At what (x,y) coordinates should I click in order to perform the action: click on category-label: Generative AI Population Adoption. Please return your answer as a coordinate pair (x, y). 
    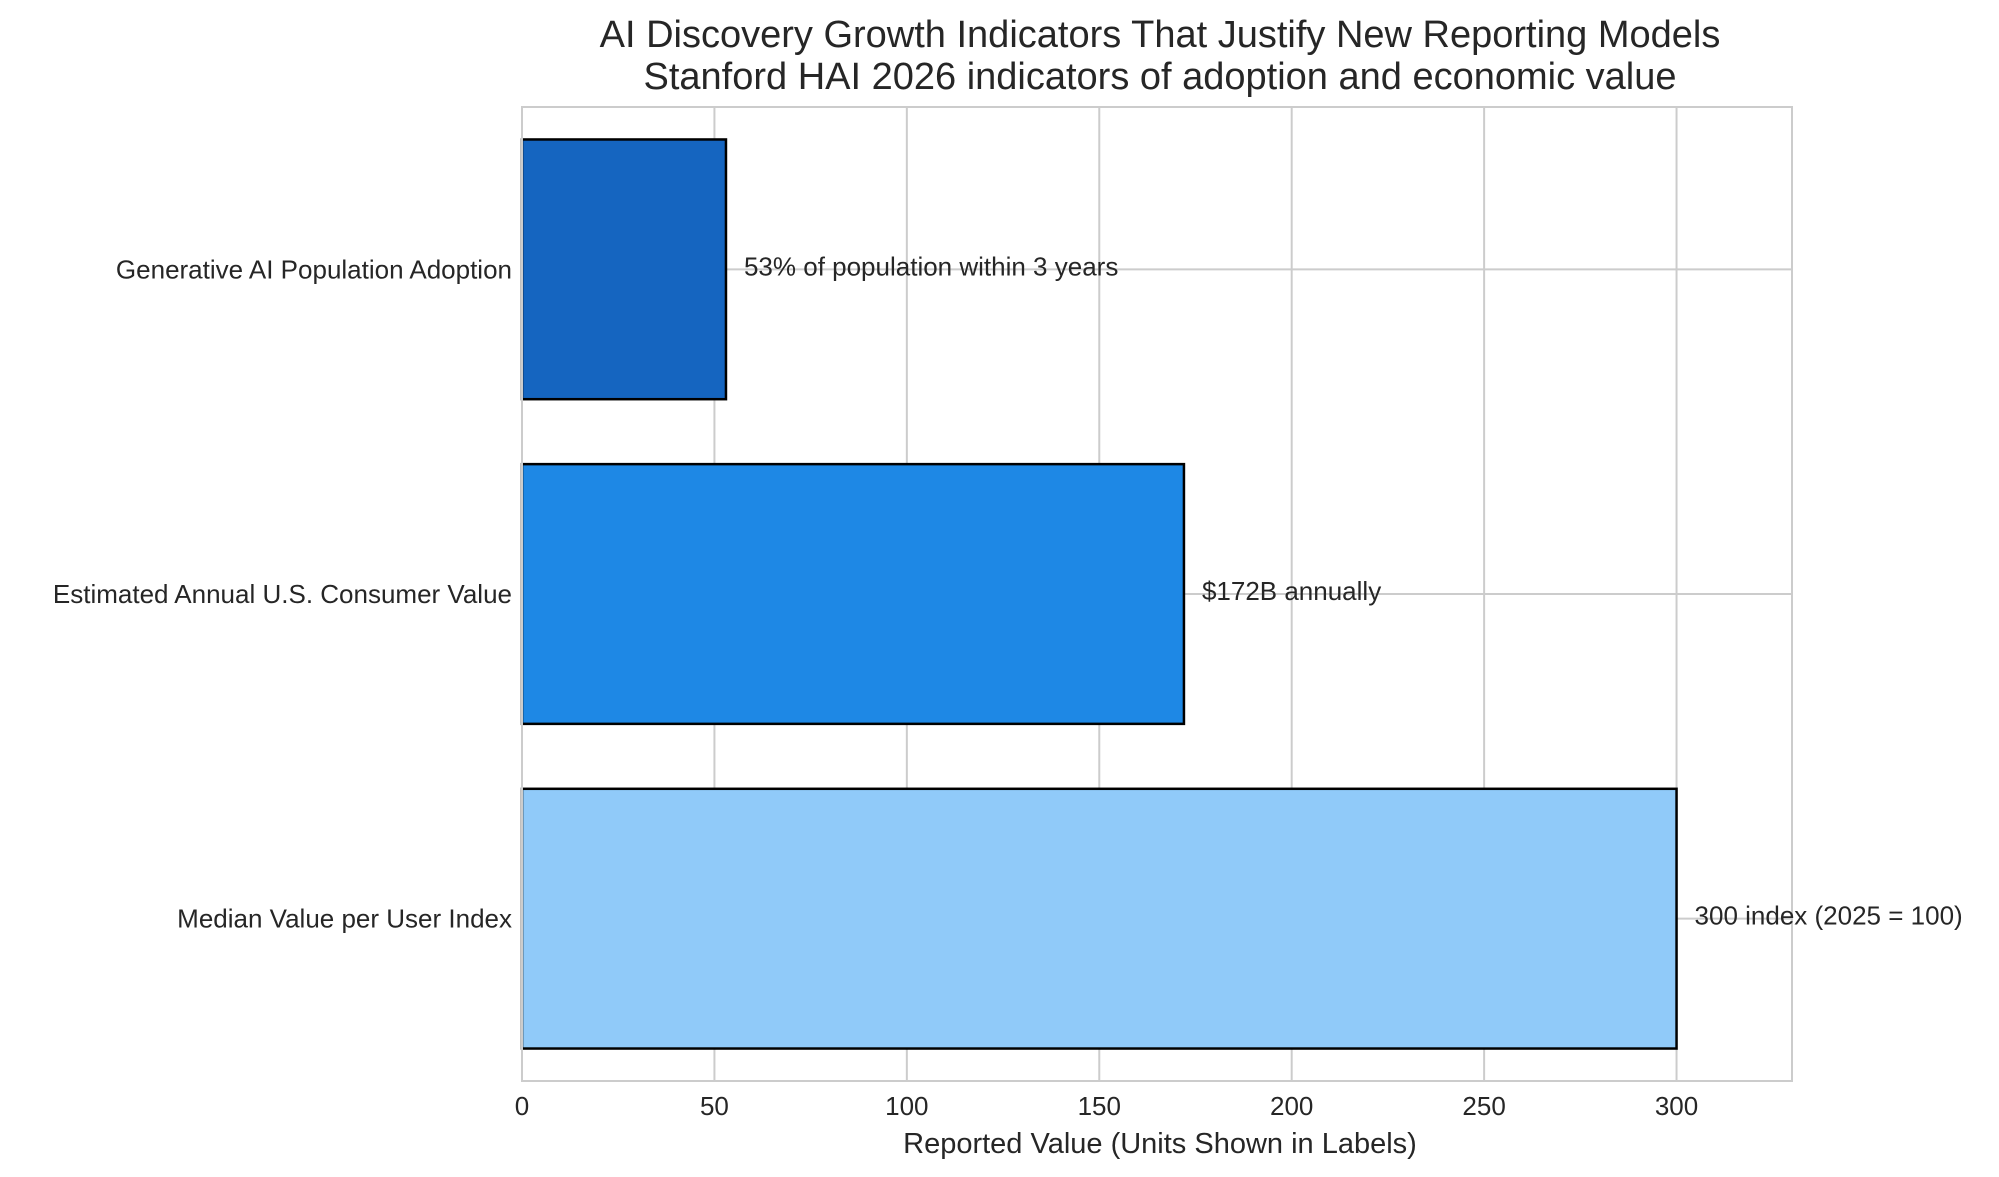
    Looking at the image, I should click on (314, 269).